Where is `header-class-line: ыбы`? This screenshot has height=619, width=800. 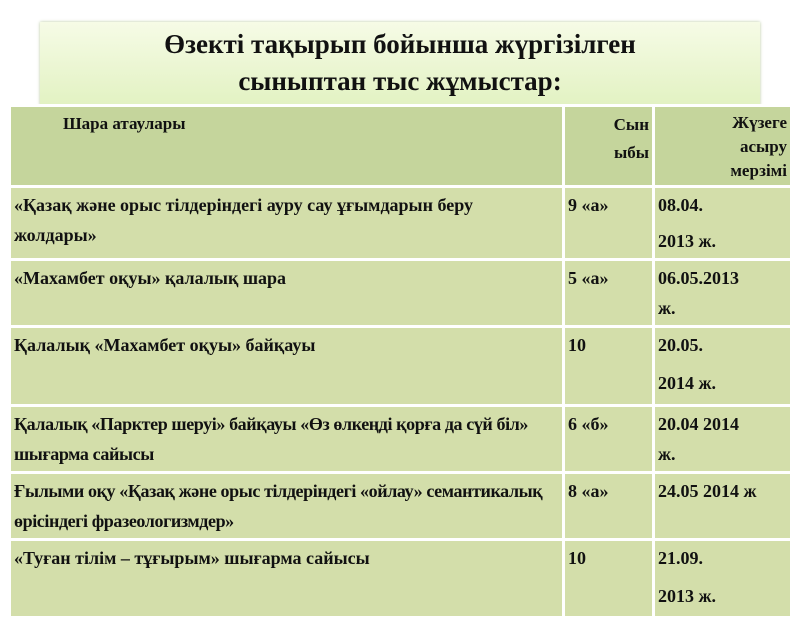 header-class-line: ыбы is located at coordinates (631, 152).